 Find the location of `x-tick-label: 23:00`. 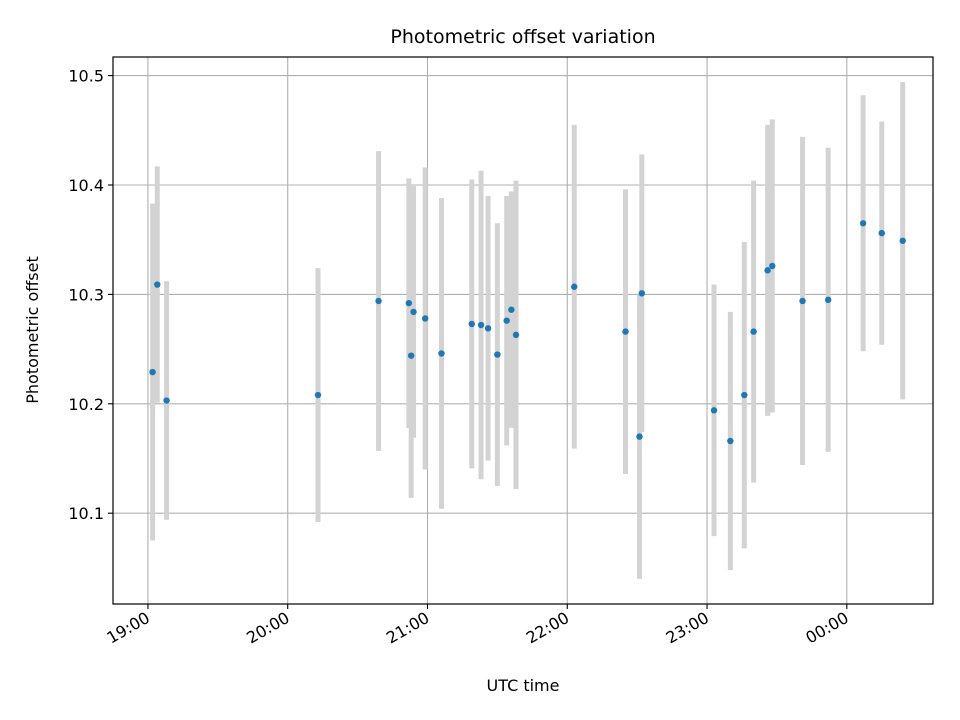

x-tick-label: 23:00 is located at coordinates (687, 628).